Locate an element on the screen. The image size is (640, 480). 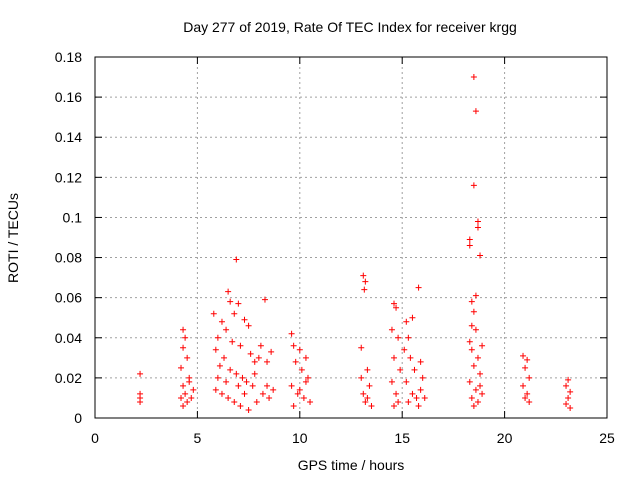
y-tick-label: 0.04 is located at coordinates (68, 338).